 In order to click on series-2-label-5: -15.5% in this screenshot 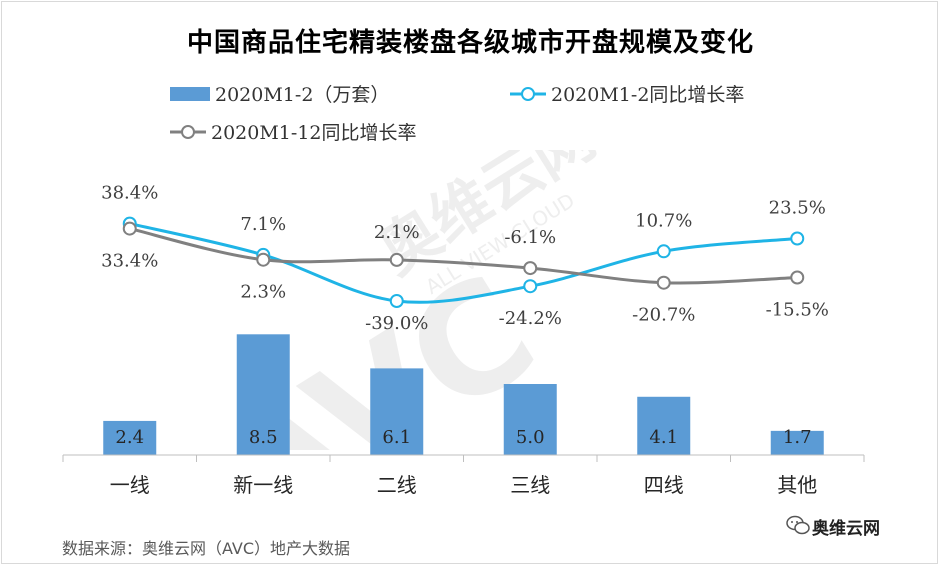, I will do `click(797, 310)`.